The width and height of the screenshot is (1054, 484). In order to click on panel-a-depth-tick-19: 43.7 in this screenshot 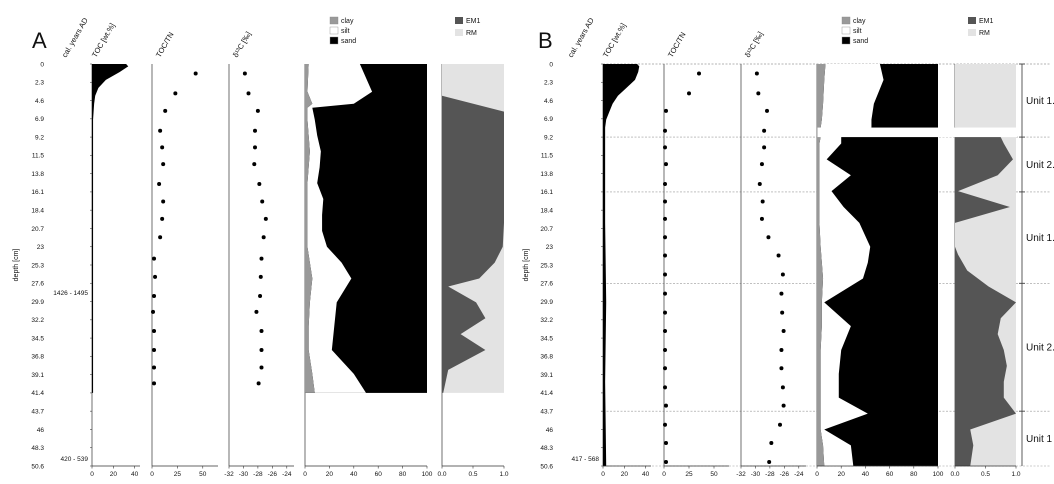, I will do `click(37, 411)`.